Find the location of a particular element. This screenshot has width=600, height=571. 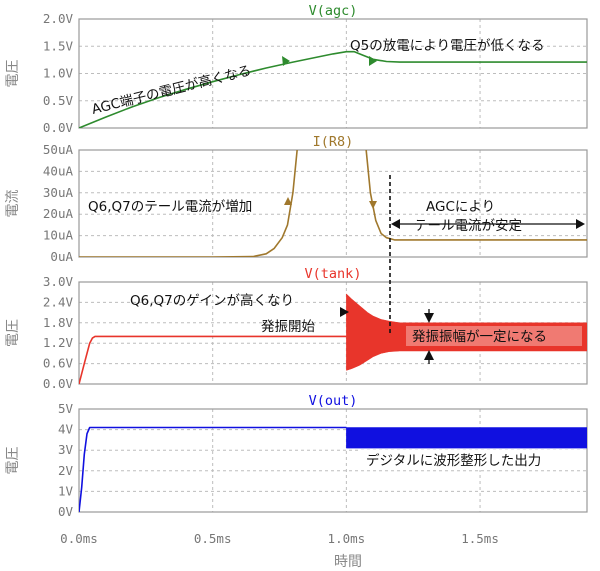

annotation-gain-high: Q6,Q7のゲインが高くなり is located at coordinates (212, 300).